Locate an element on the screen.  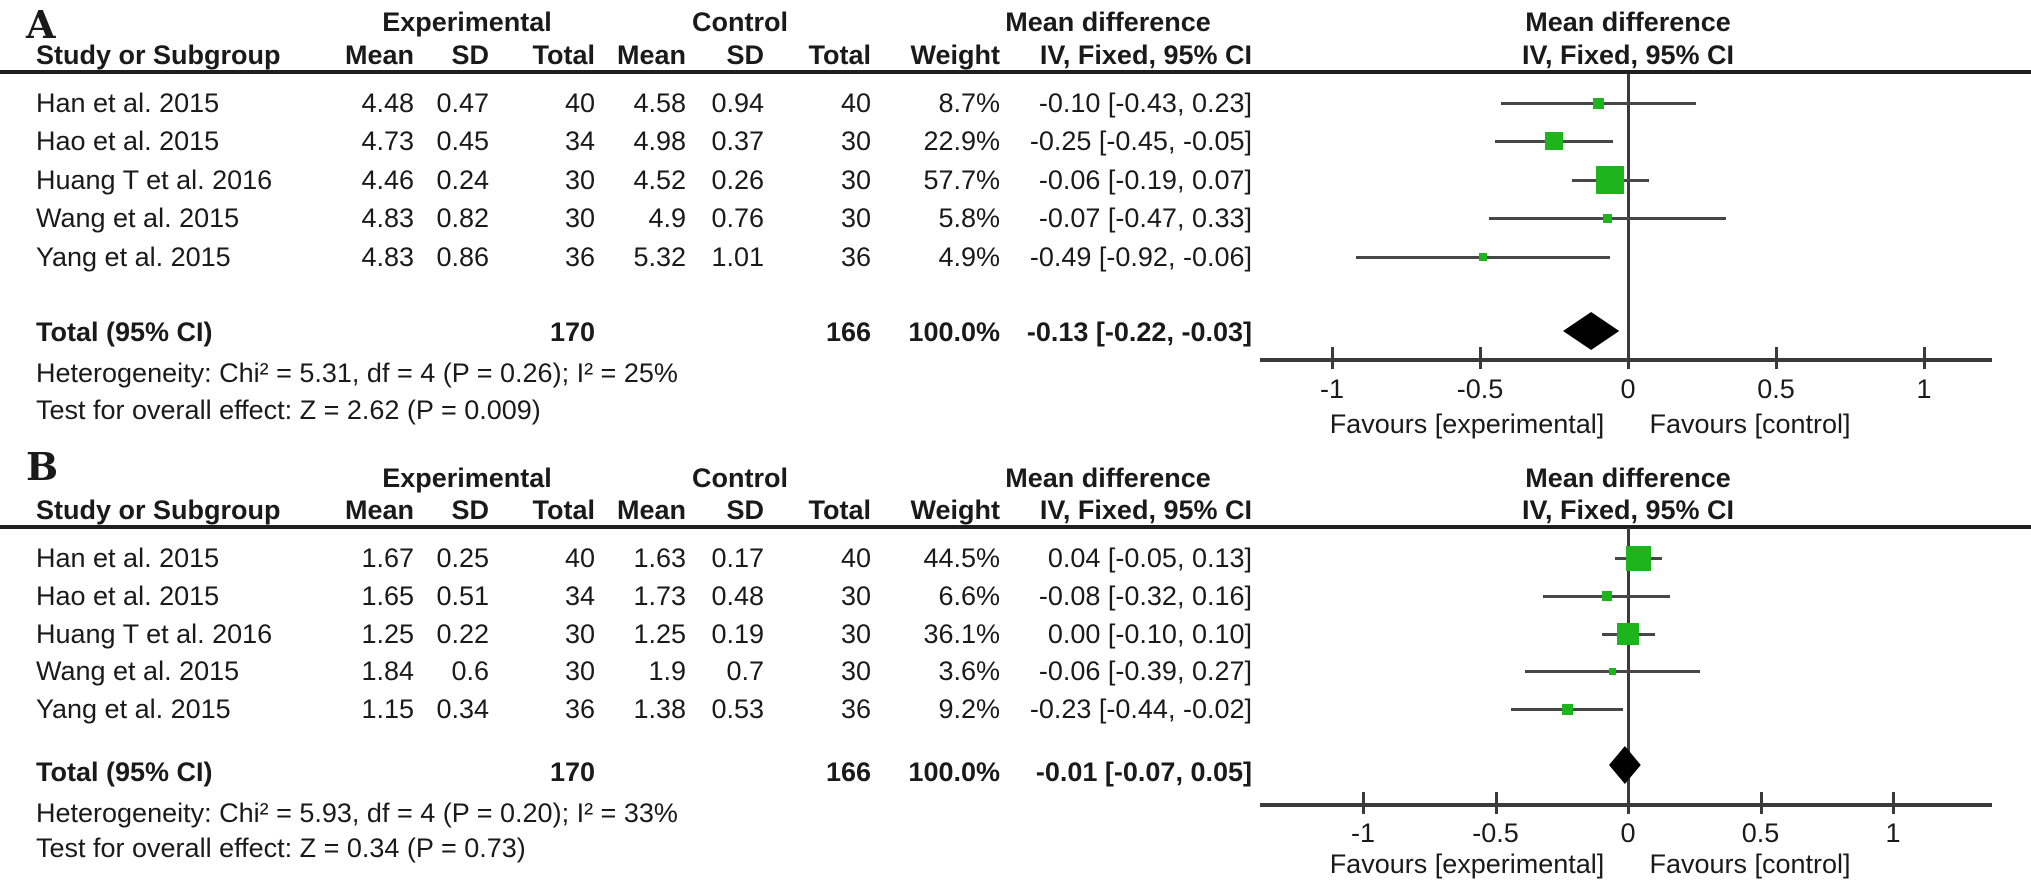
col-header-sd-exp: SD is located at coordinates (470, 510).